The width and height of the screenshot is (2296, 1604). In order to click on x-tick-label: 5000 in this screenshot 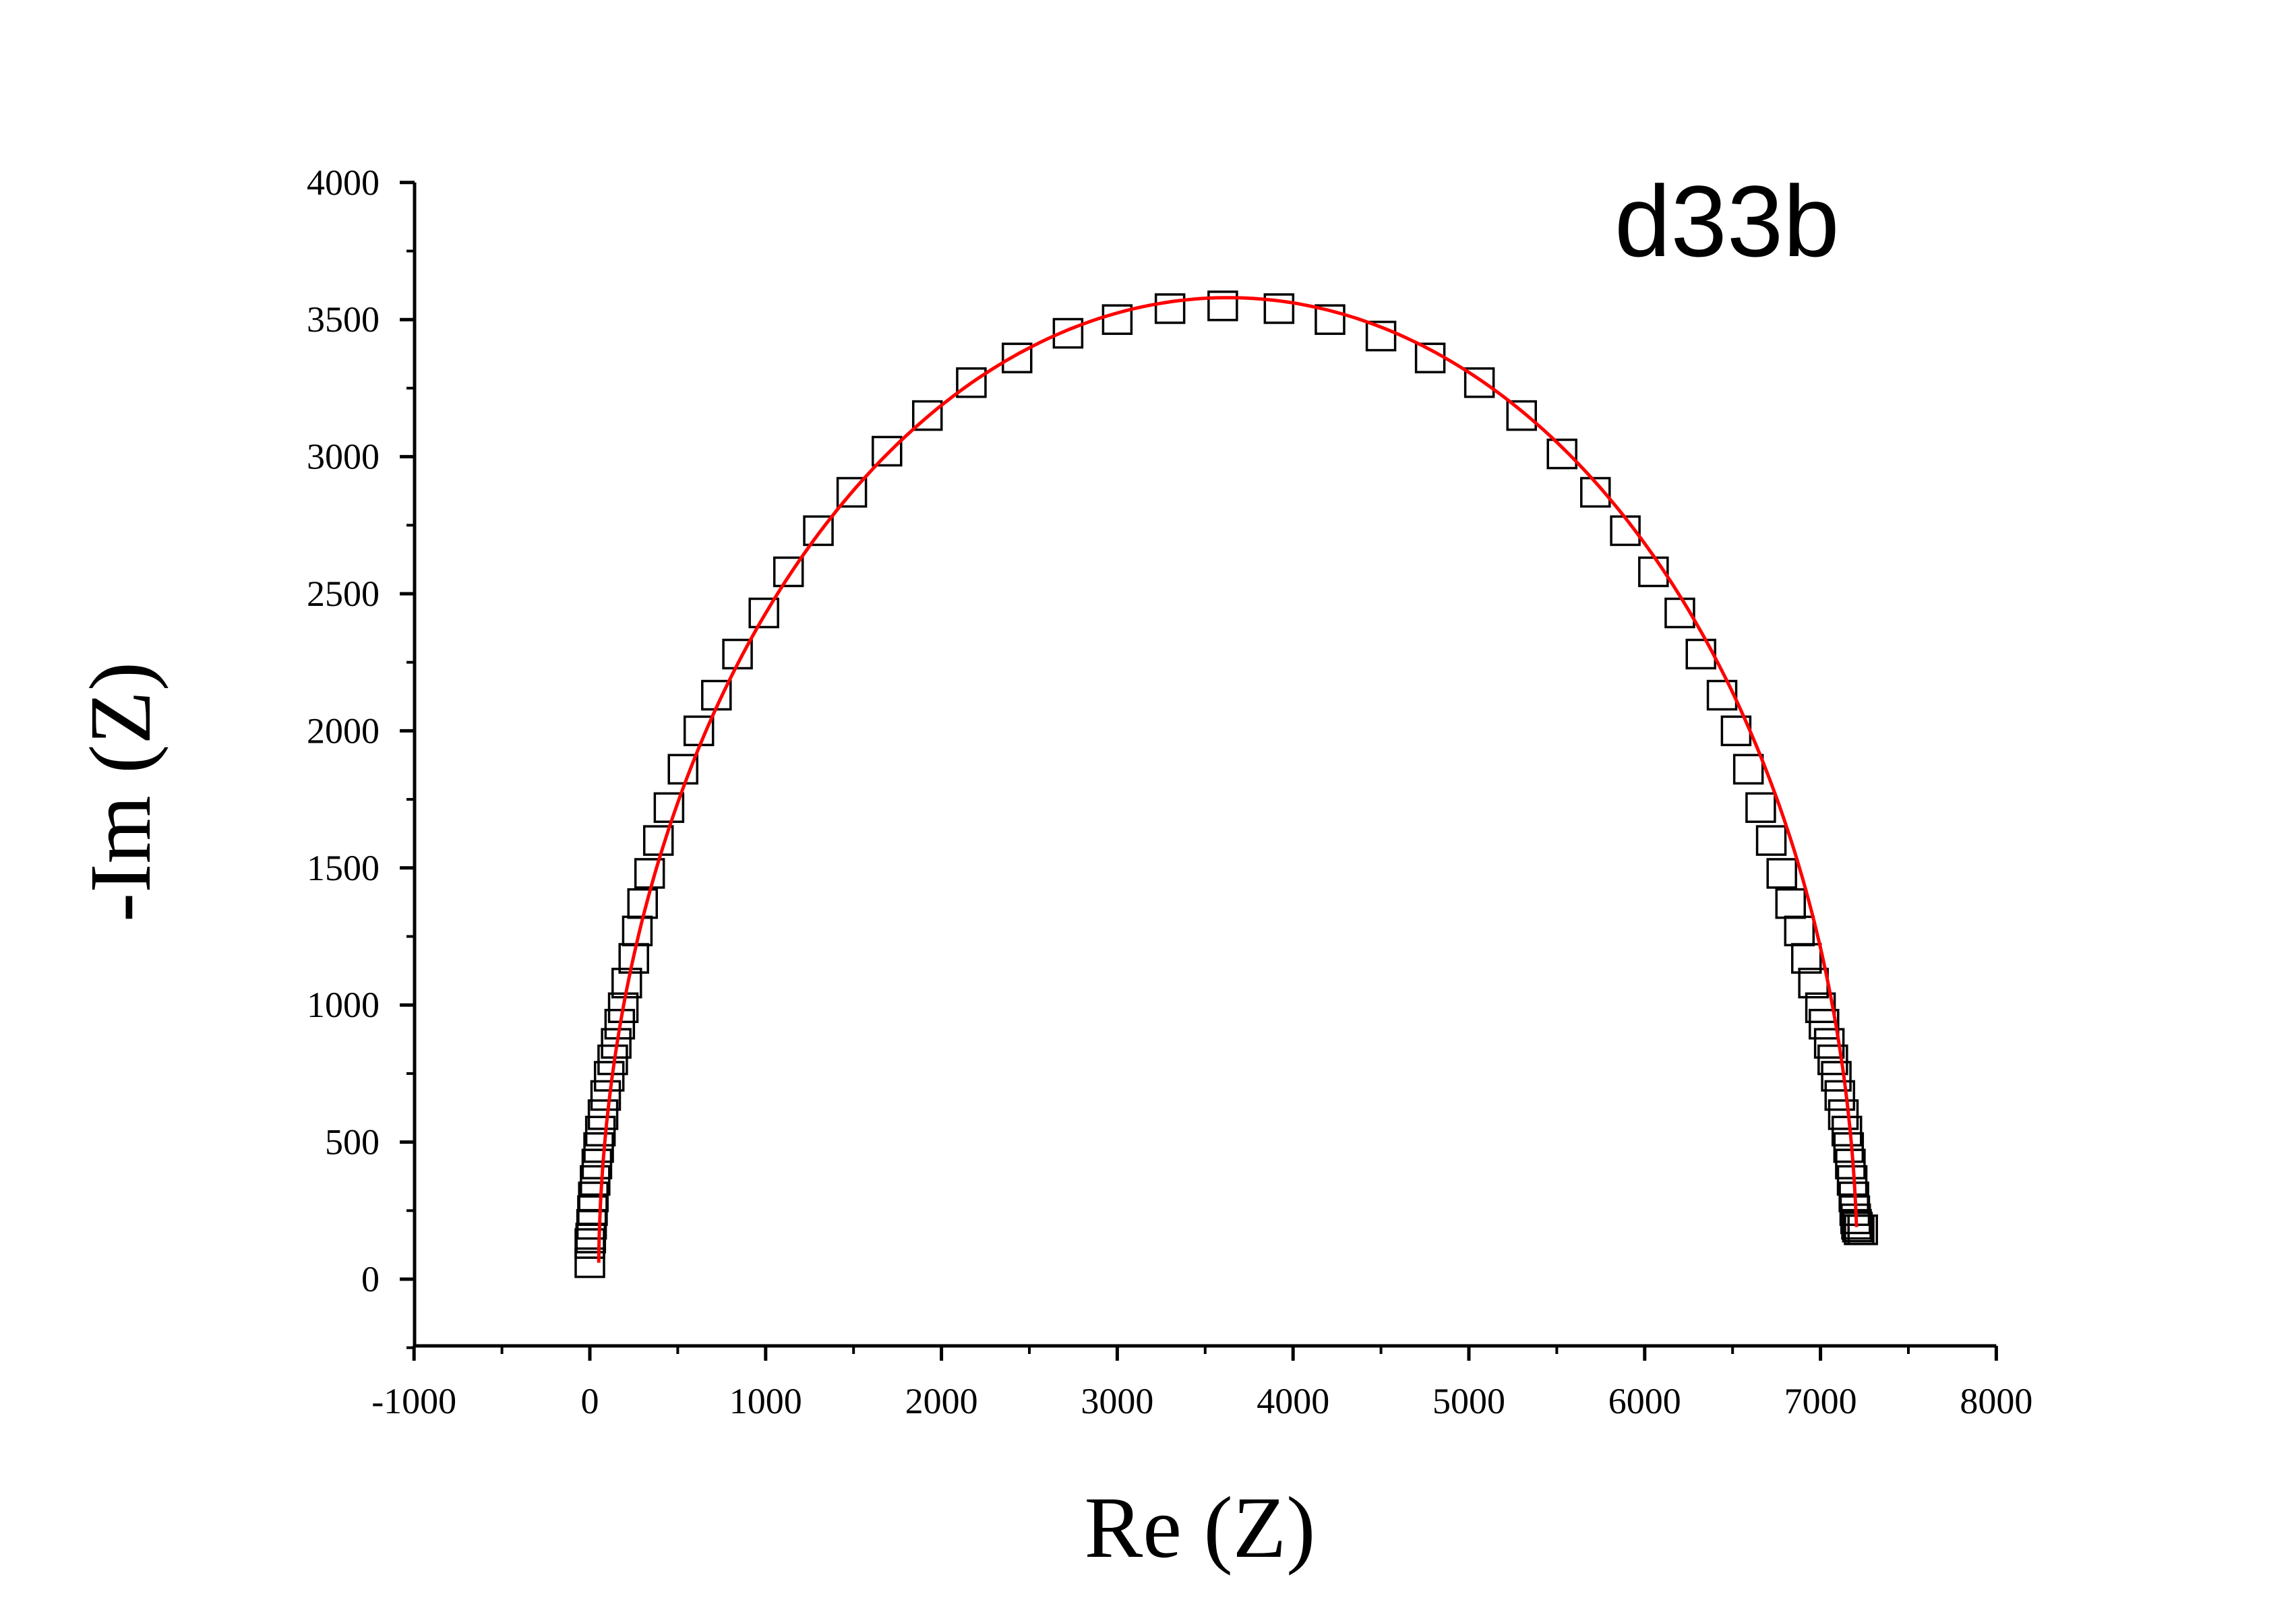, I will do `click(1468, 1401)`.